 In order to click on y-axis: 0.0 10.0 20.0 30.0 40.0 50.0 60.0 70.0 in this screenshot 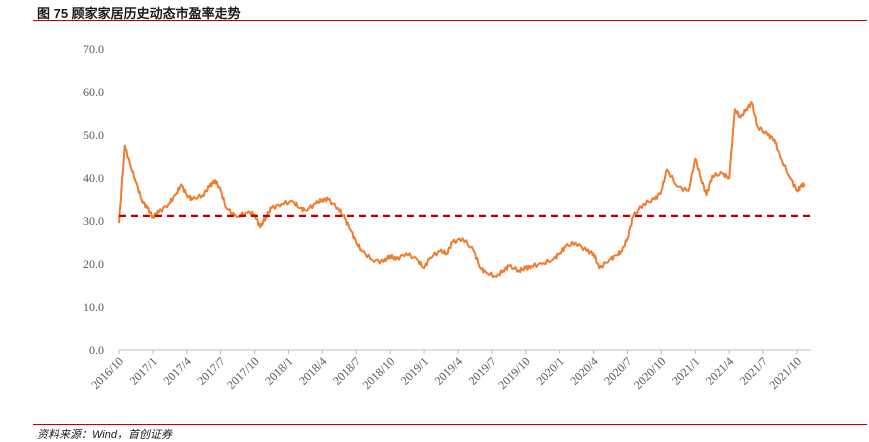, I will do `click(93, 199)`.